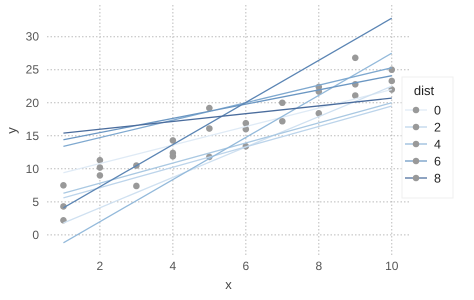 The height and width of the screenshot is (300, 474). I want to click on x-tick-label: 10, so click(392, 266).